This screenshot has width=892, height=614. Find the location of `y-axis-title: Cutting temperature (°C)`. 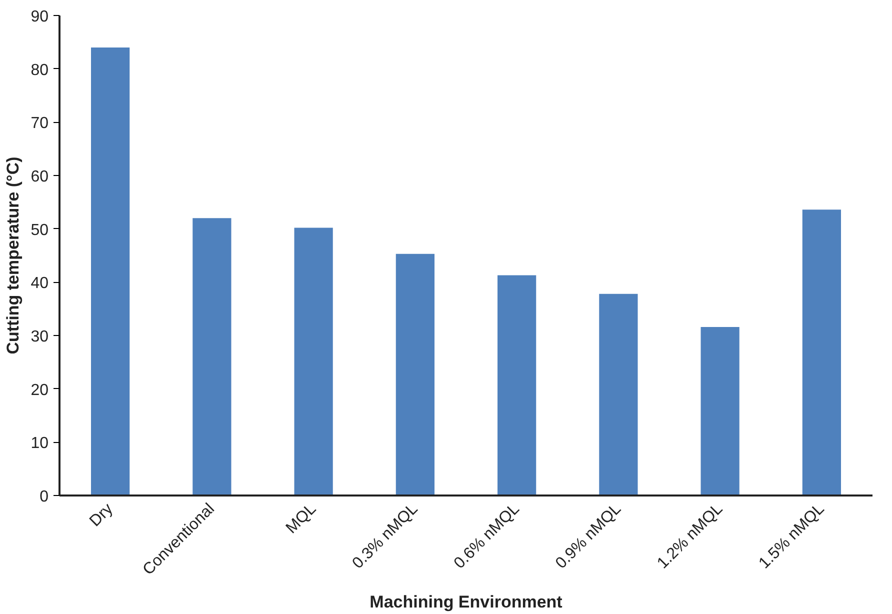

y-axis-title: Cutting temperature (°C) is located at coordinates (13, 255).